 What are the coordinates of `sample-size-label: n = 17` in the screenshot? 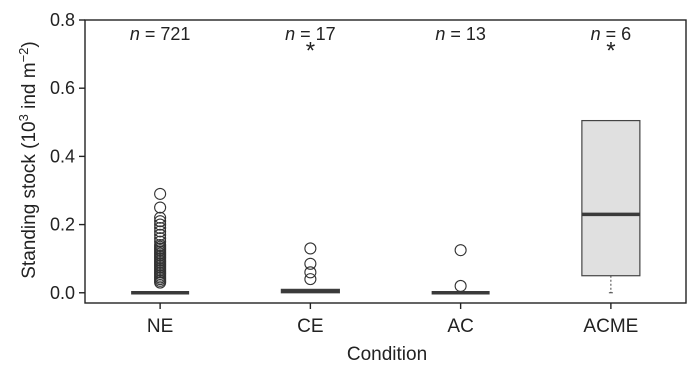 It's located at (310, 34).